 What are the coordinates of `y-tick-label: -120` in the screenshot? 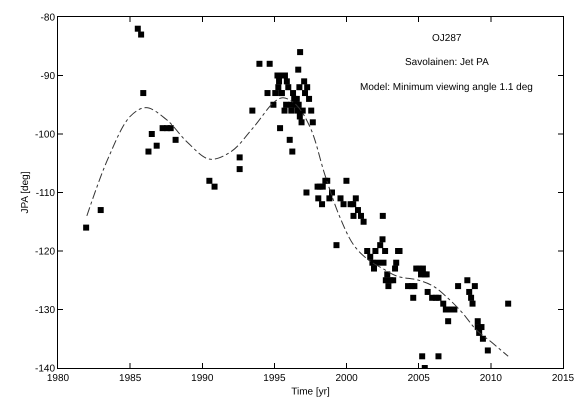 It's located at (45, 252).